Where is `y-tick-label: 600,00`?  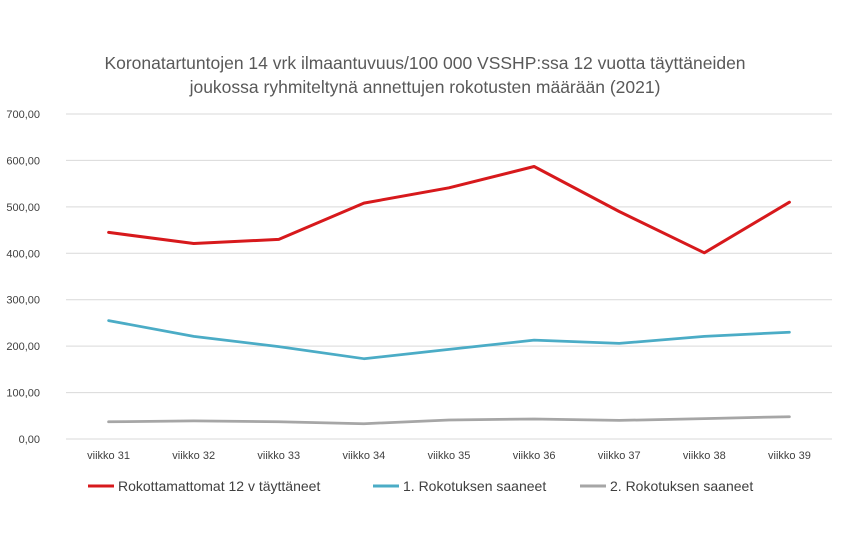 y-tick-label: 600,00 is located at coordinates (23, 161).